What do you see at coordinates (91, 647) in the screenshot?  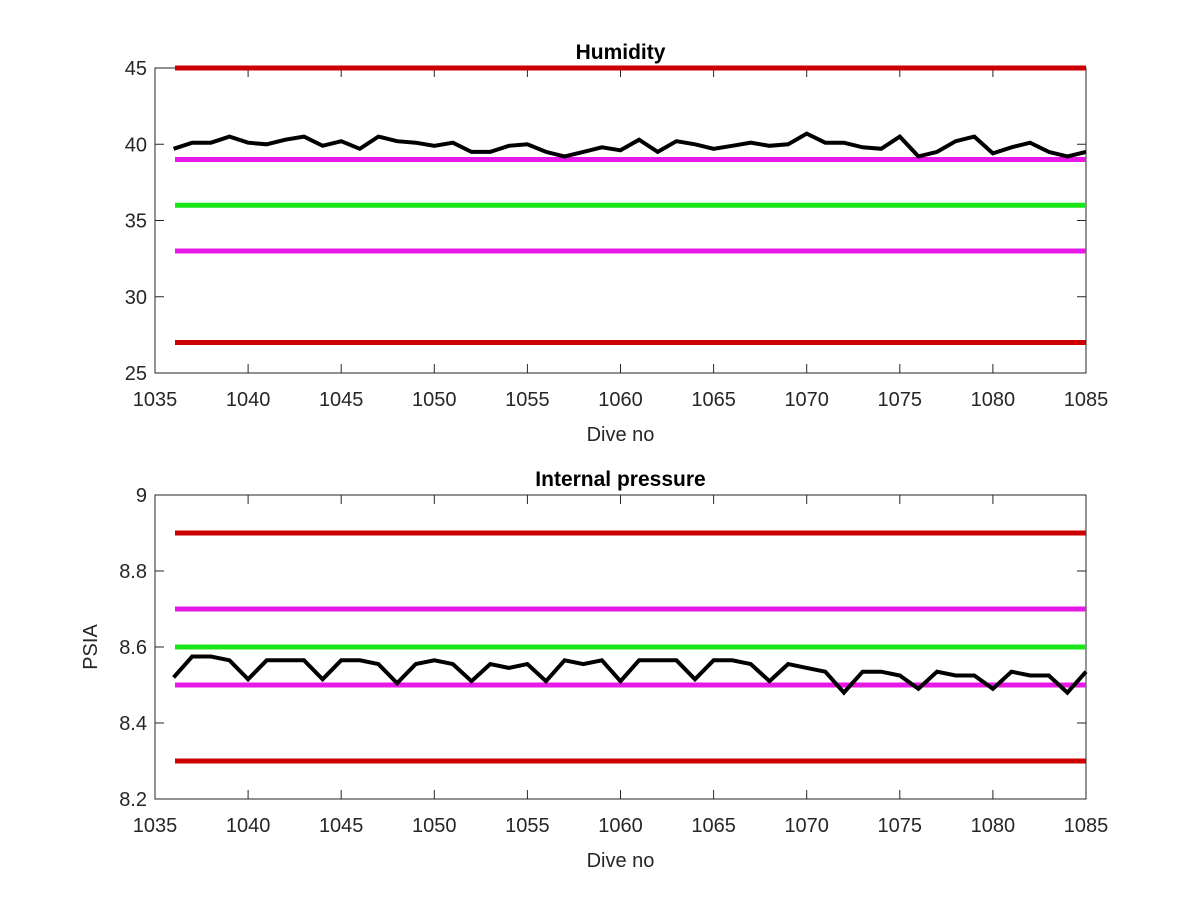 I see `y-axis-label: PSIA` at bounding box center [91, 647].